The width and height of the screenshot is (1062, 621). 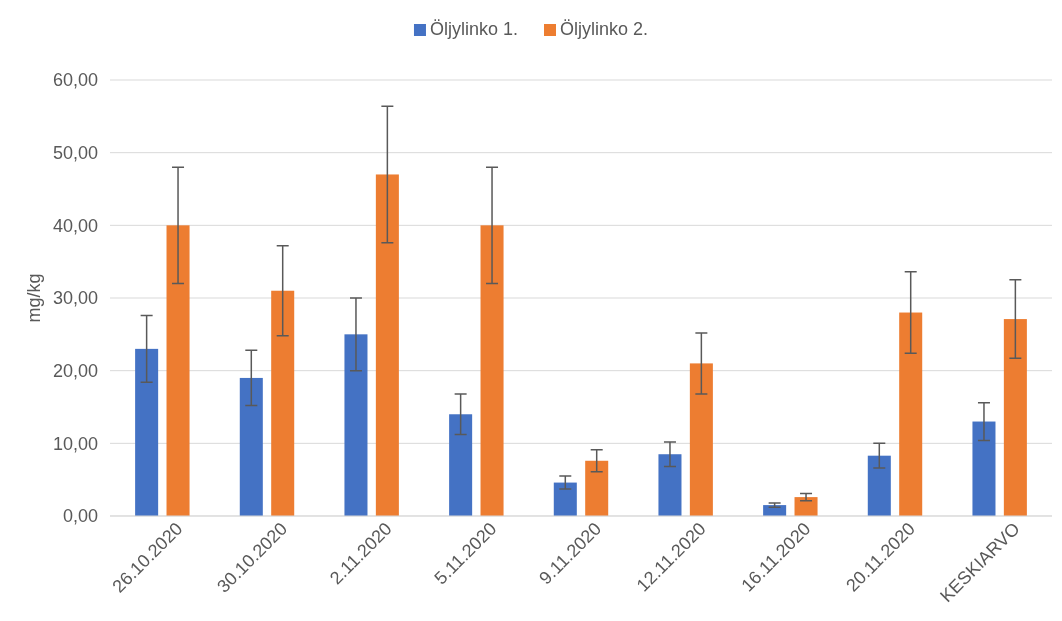 I want to click on y-tick-label: 40,00, so click(x=75, y=225).